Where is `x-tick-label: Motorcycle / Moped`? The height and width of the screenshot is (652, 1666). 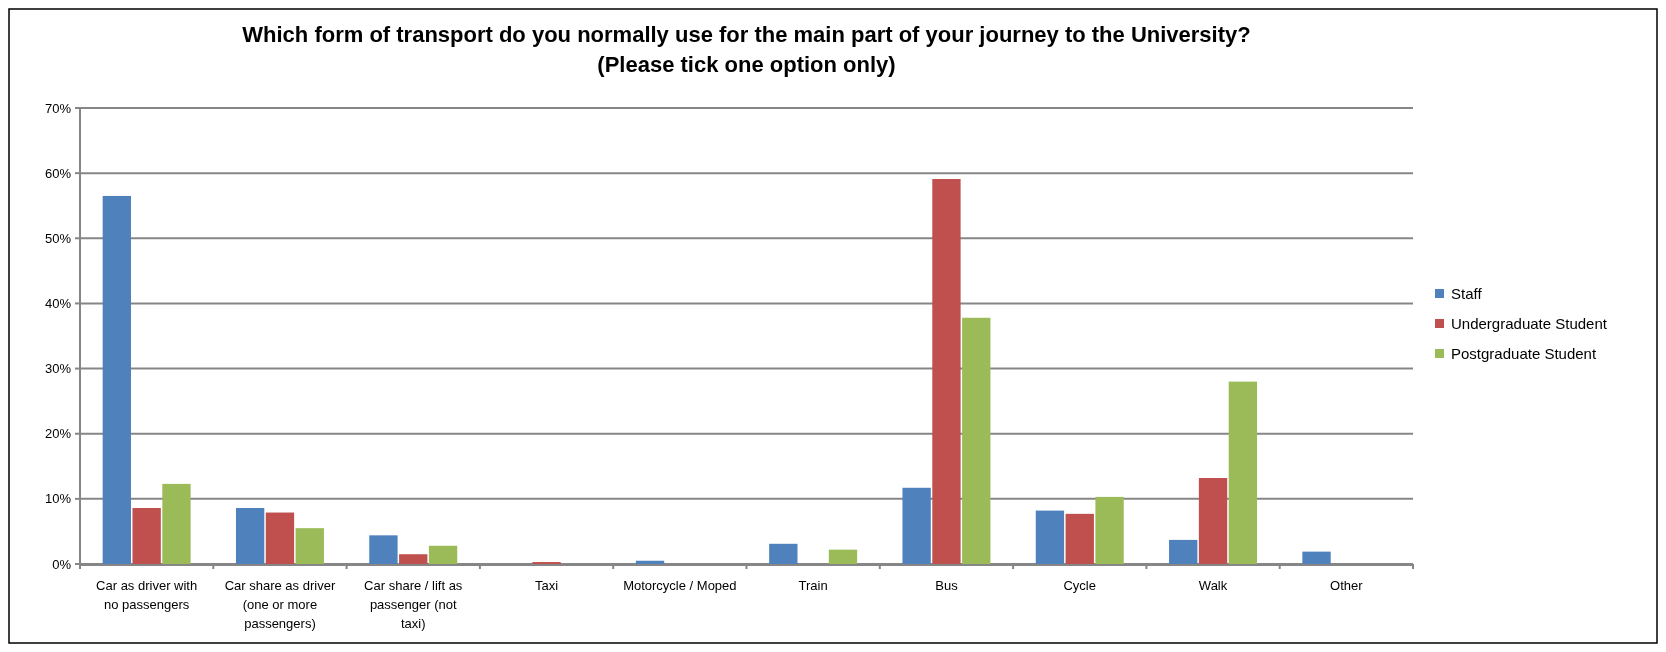 x-tick-label: Motorcycle / Moped is located at coordinates (680, 585).